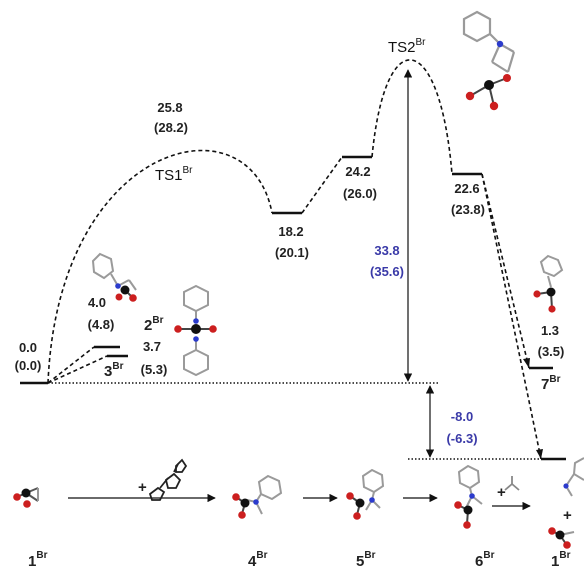 Image resolution: width=584 pixels, height=571 pixels. I want to click on molecule-ts2, so click(489, 60).